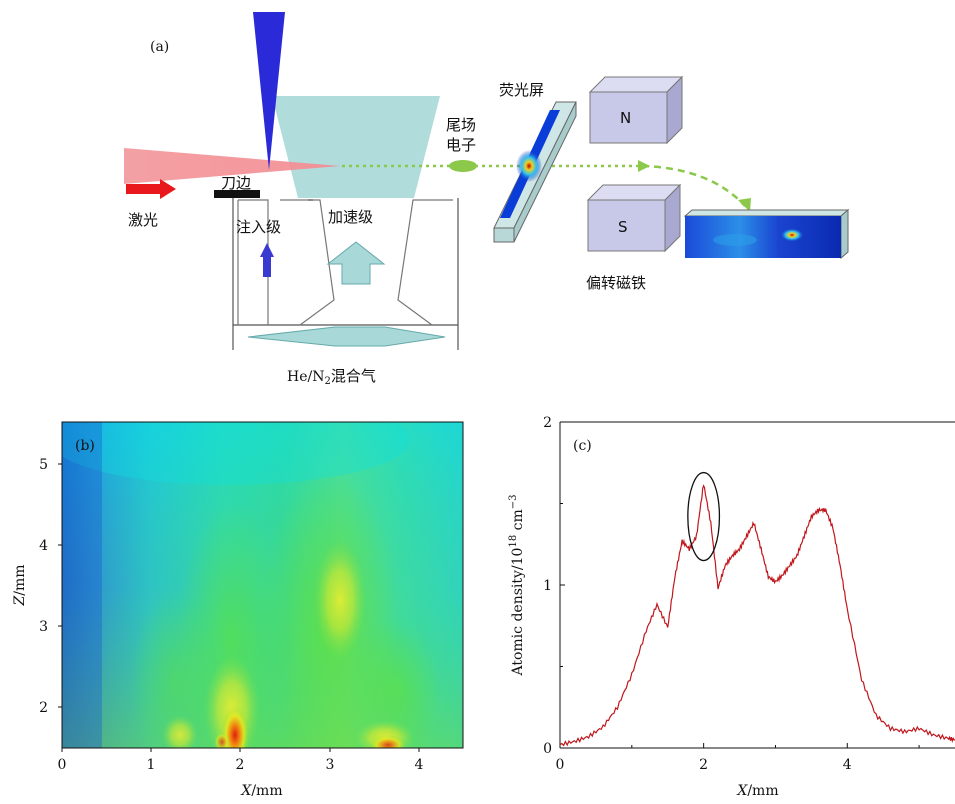 The height and width of the screenshot is (804, 955). What do you see at coordinates (625, 118) in the screenshot?
I see `magnet-n-label: N` at bounding box center [625, 118].